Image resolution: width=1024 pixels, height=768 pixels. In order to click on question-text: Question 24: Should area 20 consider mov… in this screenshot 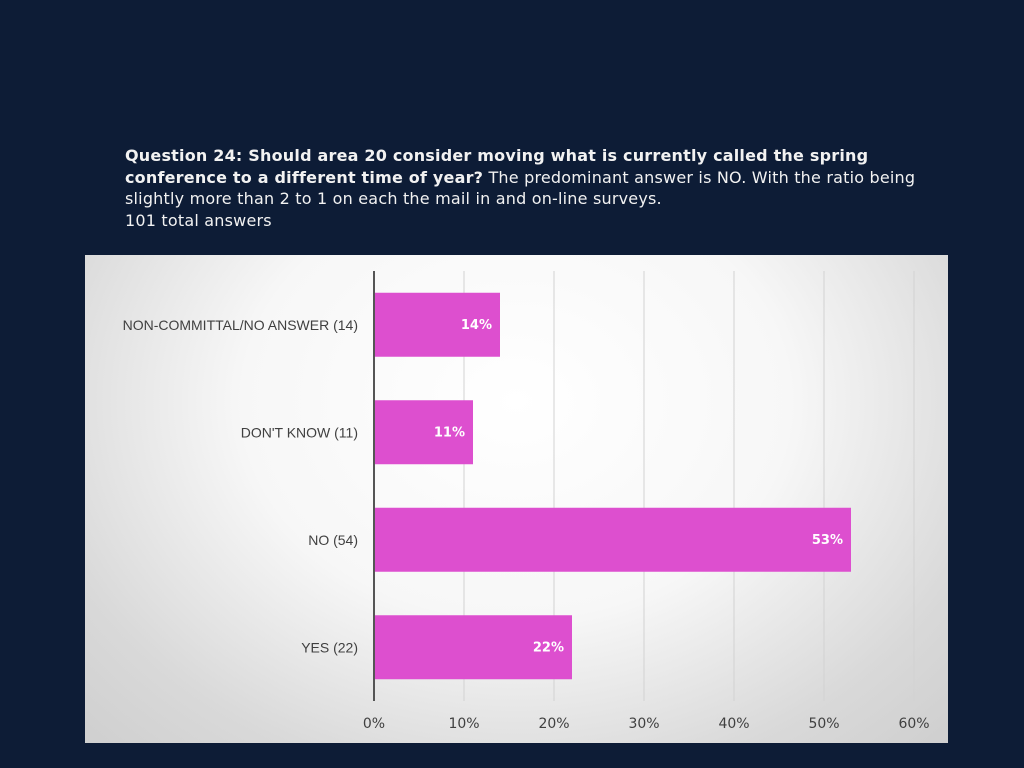, I will do `click(525, 188)`.